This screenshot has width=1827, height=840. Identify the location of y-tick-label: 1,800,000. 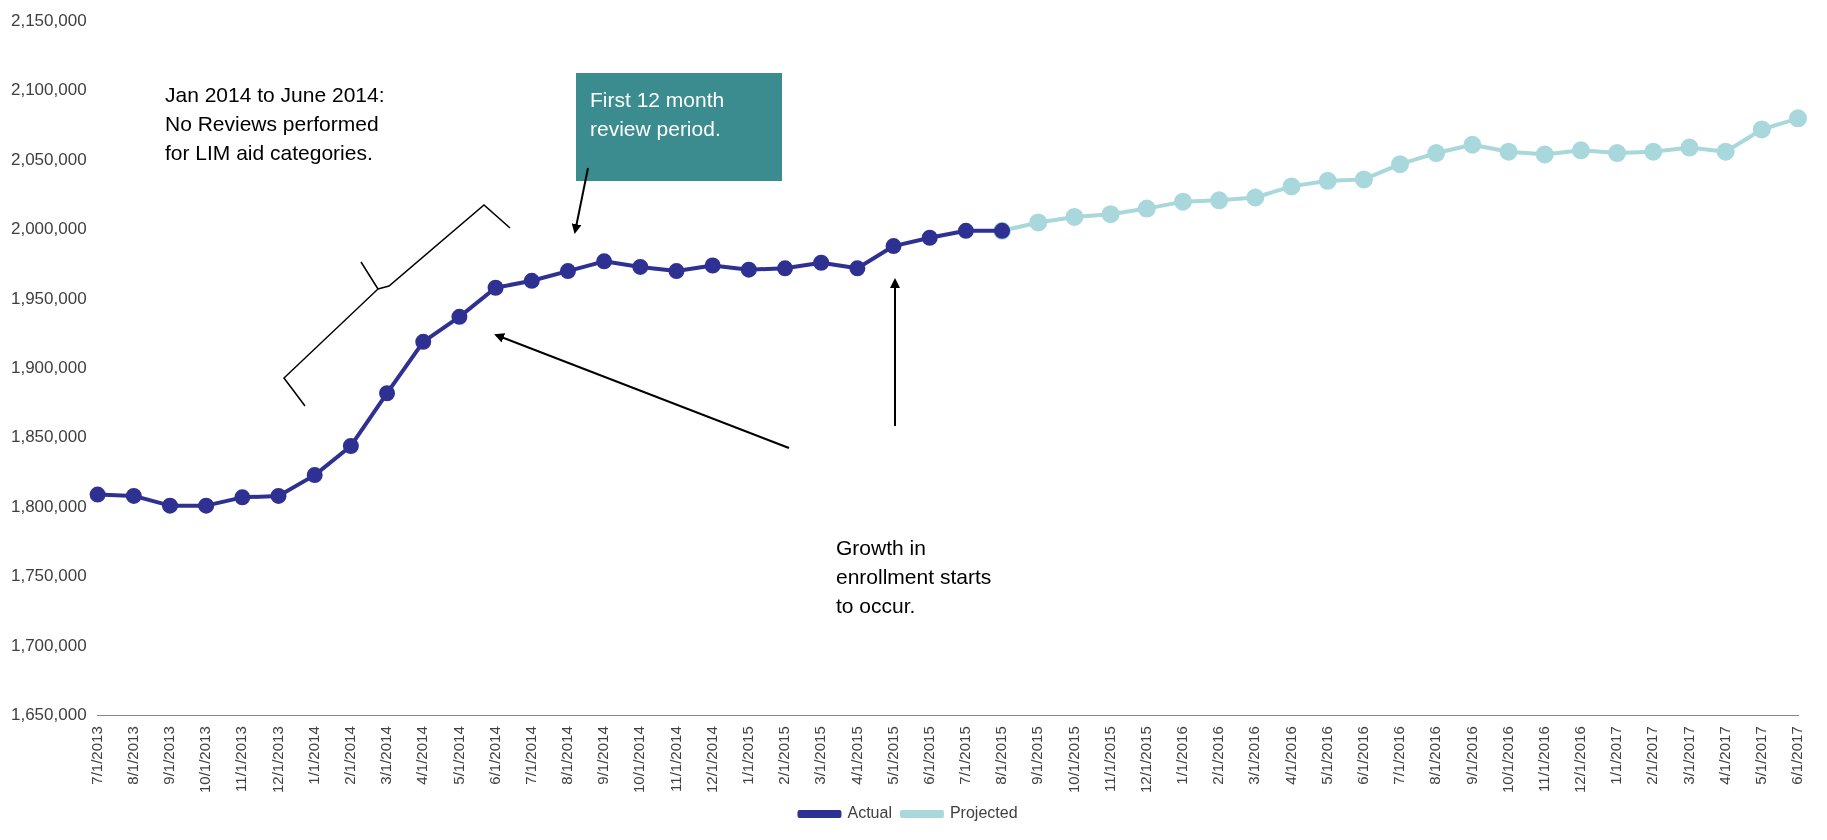
(48, 506).